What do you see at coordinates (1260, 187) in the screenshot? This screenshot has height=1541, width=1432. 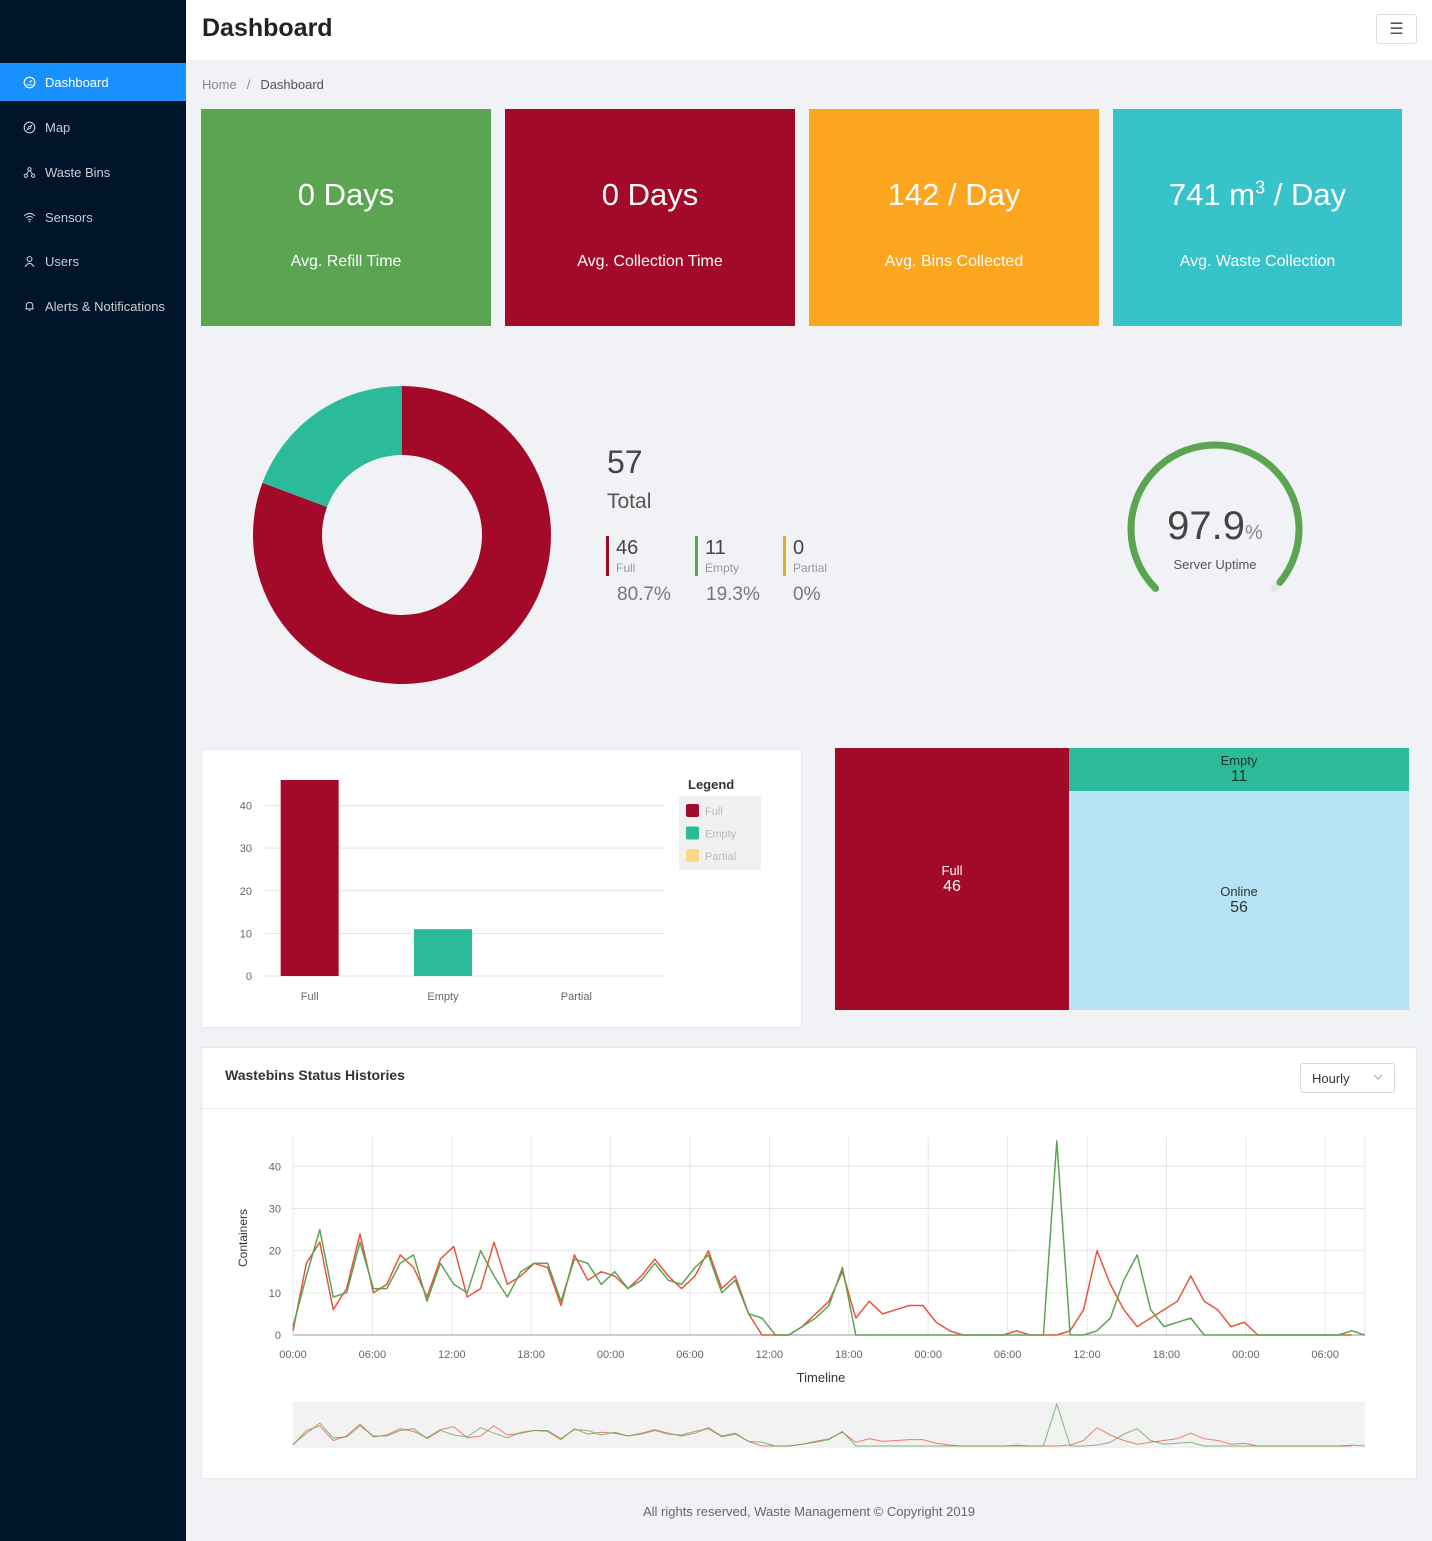 I see `stat-value-sup: 3` at bounding box center [1260, 187].